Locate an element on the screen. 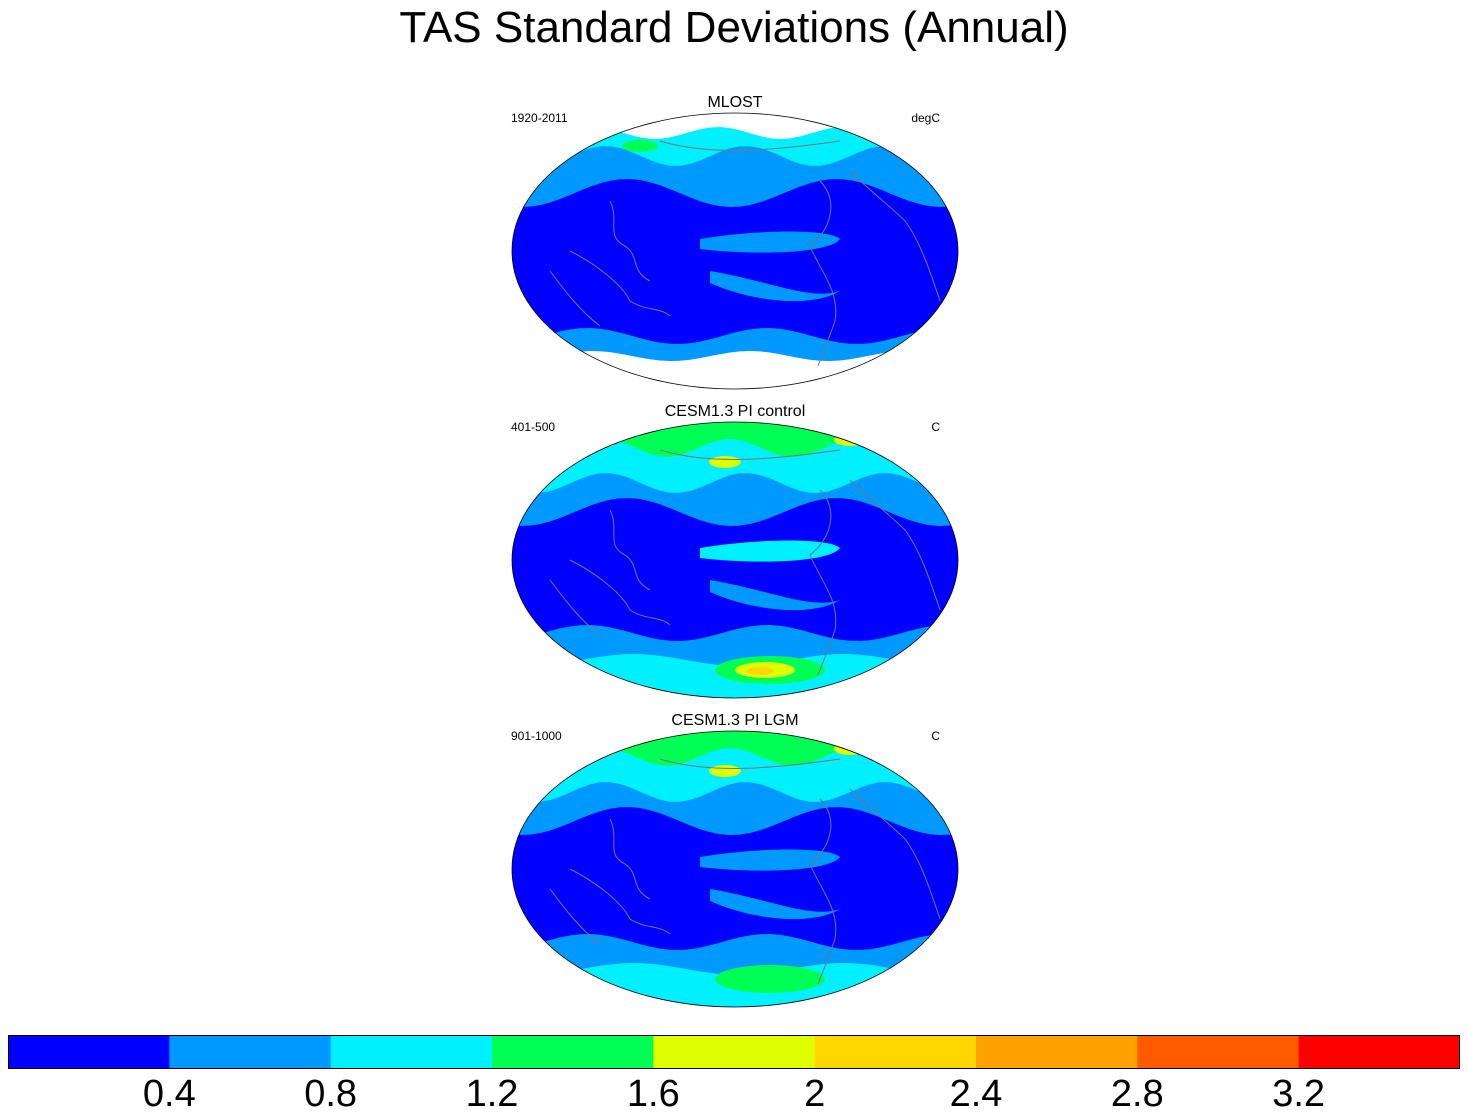 Image resolution: width=1468 pixels, height=1116 pixels. panel-title: CESM1.3 PI control is located at coordinates (735, 411).